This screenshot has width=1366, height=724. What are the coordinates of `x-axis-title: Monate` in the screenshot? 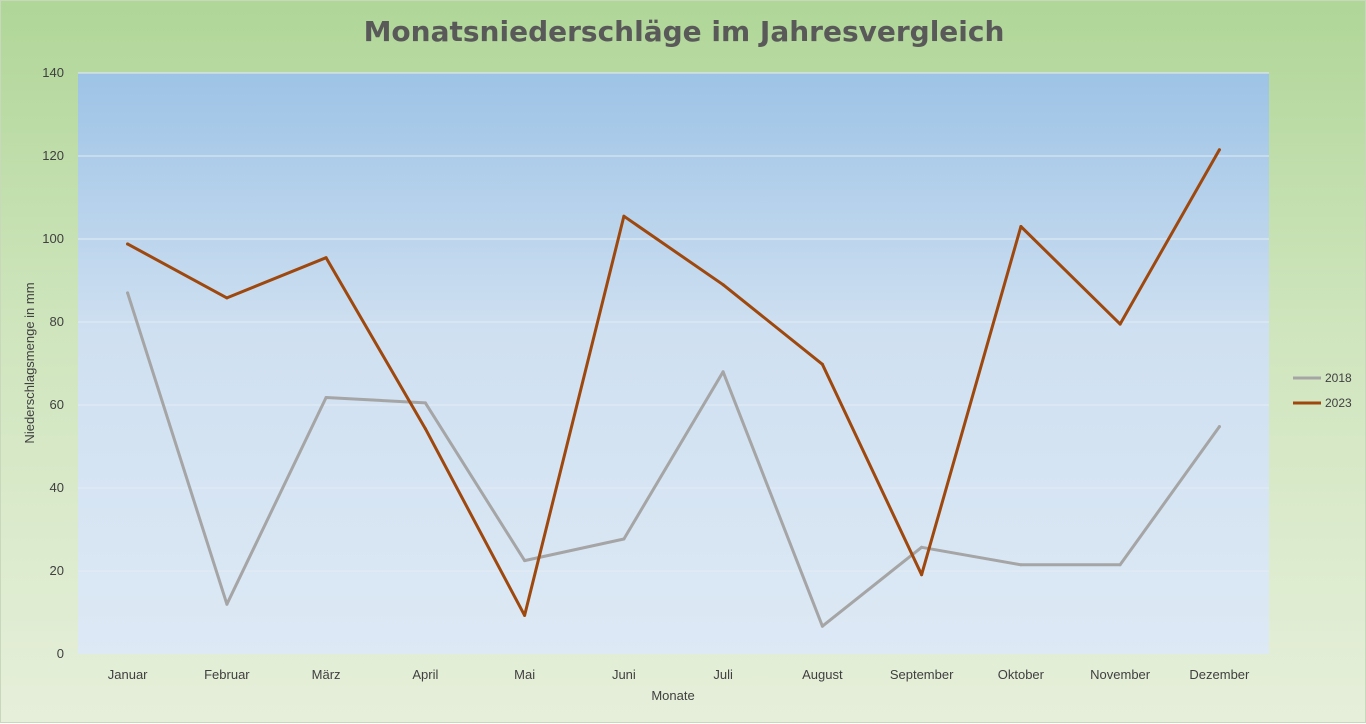 It's located at (672, 695).